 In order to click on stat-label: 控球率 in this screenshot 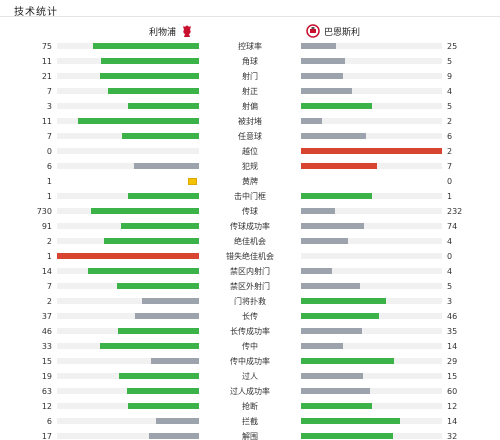, I will do `click(250, 46)`.